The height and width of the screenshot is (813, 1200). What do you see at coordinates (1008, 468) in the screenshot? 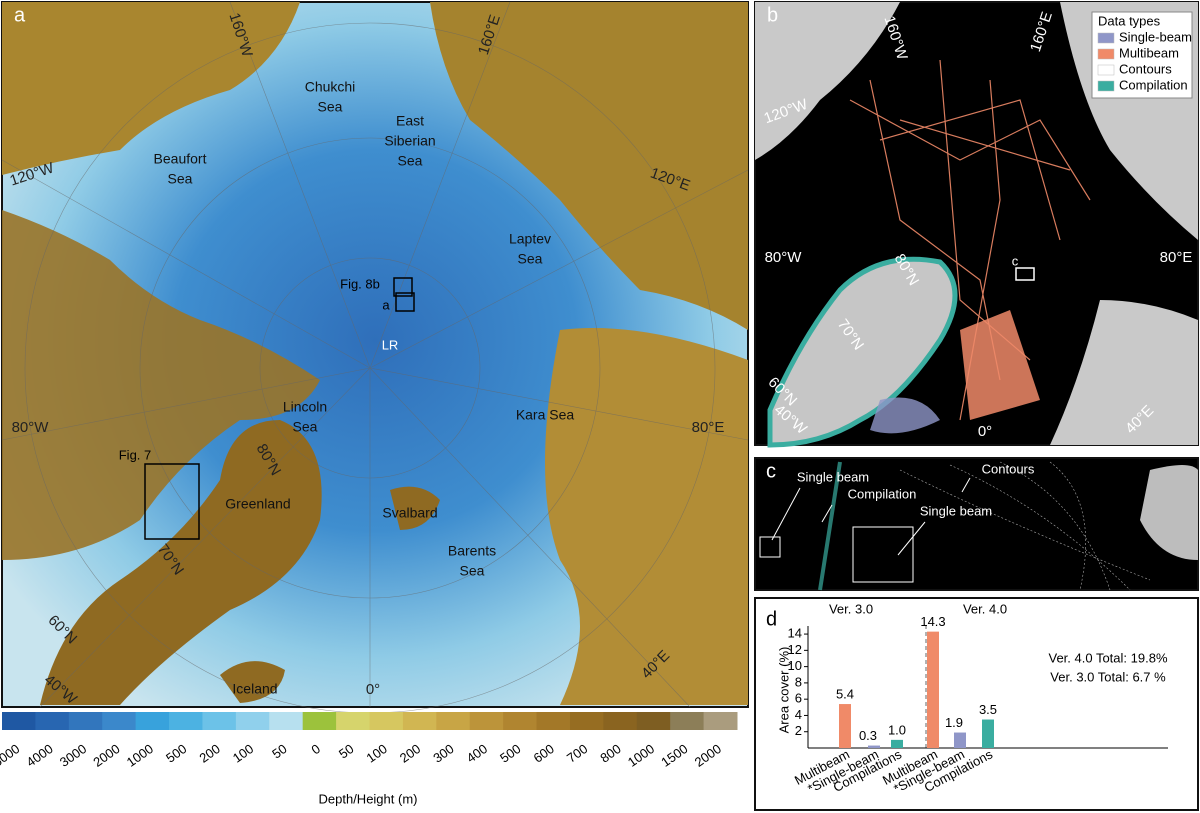
I see `annotation: Contours` at bounding box center [1008, 468].